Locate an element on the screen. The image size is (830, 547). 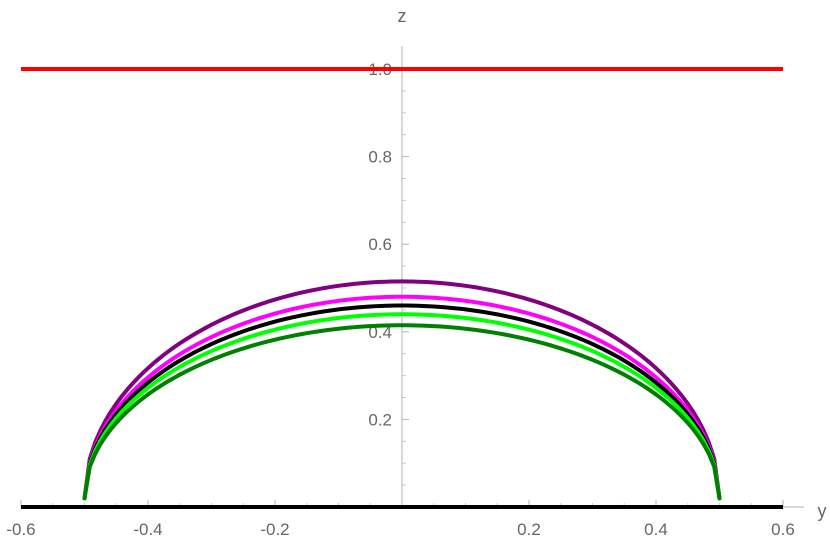
x-tick-label: 0.2 is located at coordinates (529, 529).